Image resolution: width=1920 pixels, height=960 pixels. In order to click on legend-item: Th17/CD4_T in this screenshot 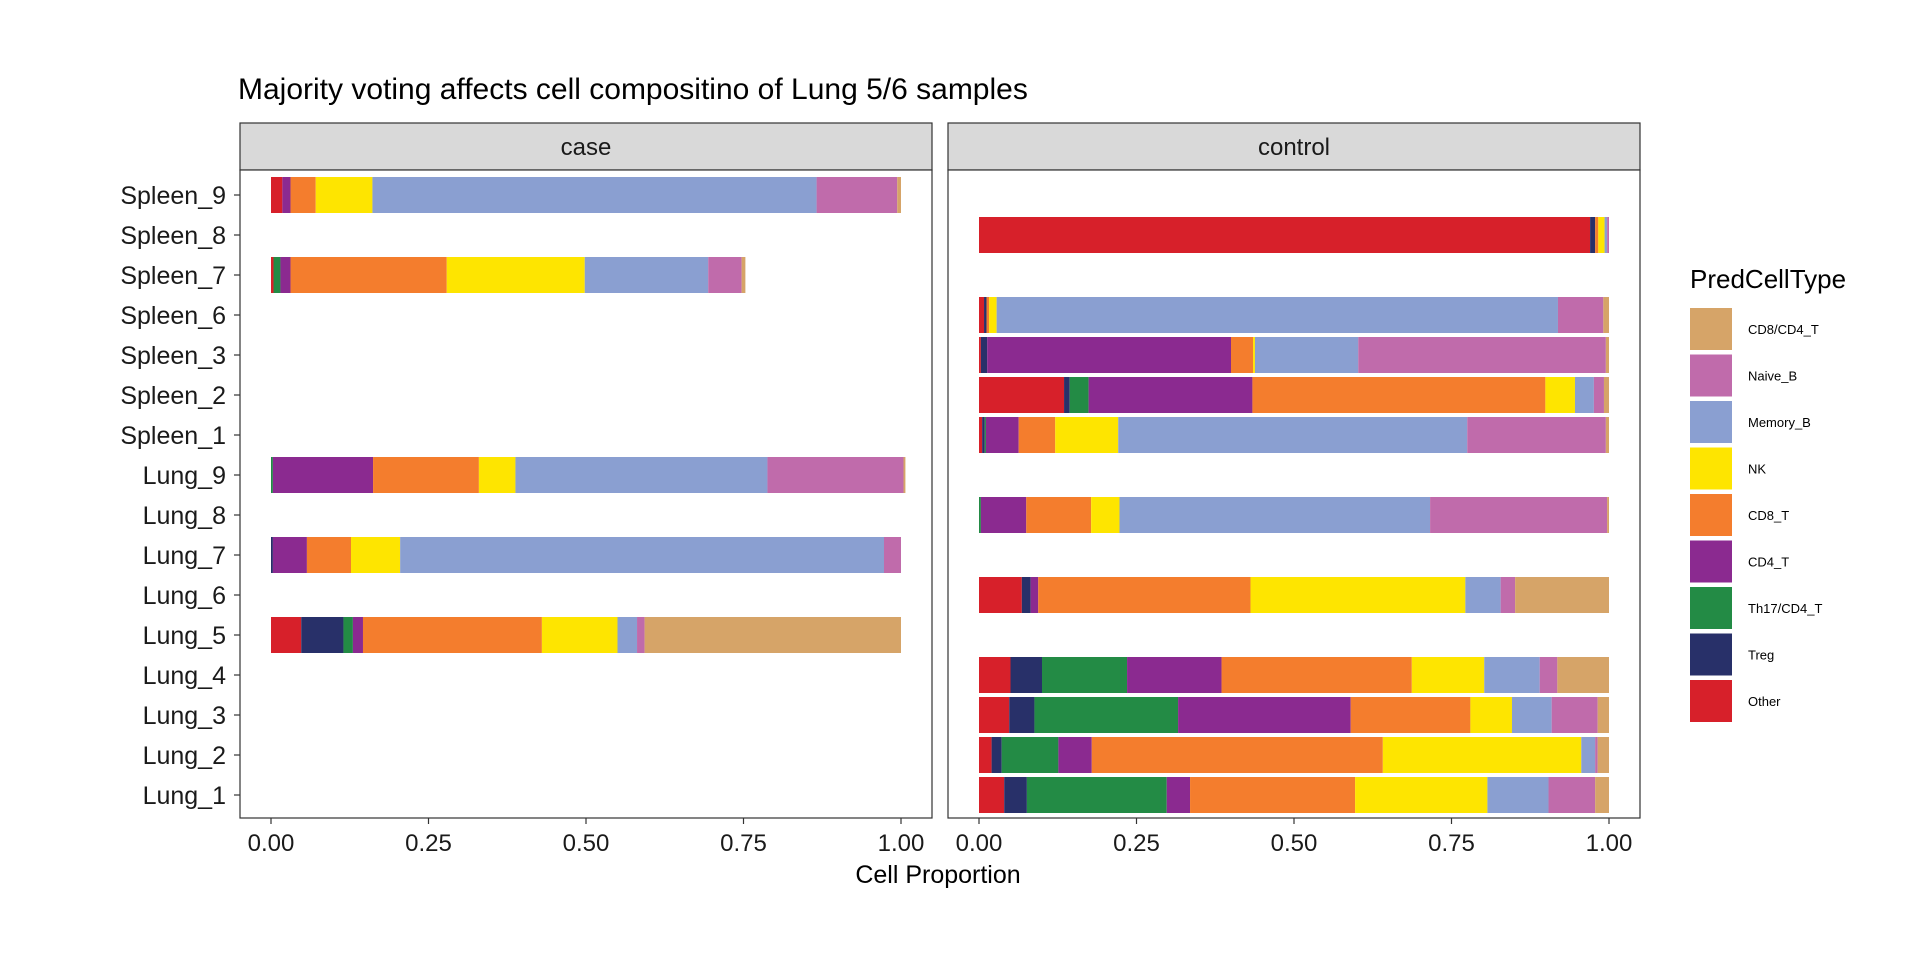, I will do `click(1756, 608)`.